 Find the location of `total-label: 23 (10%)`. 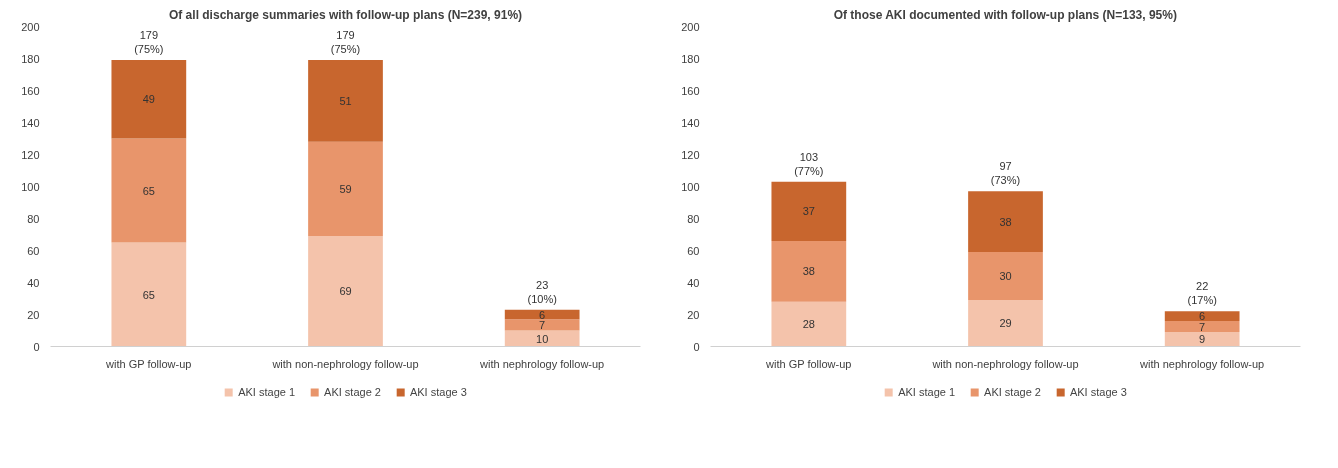

total-label: 23 (10%) is located at coordinates (542, 291).